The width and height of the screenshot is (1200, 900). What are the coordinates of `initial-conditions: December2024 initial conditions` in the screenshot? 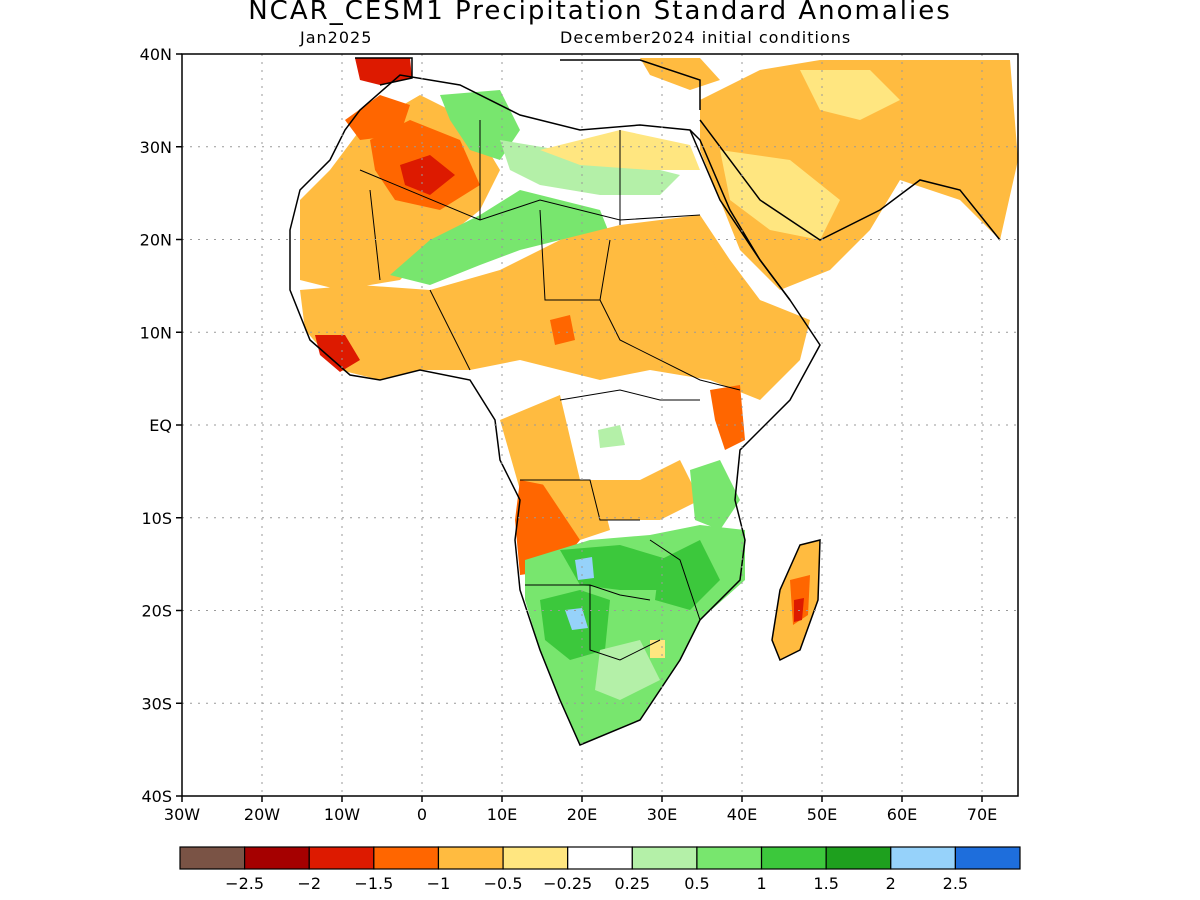 It's located at (706, 37).